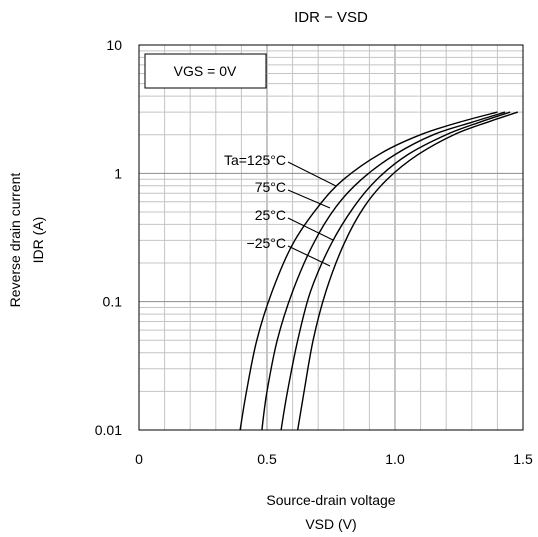  Describe the element at coordinates (255, 160) in the screenshot. I see `series-label-0: Ta=125°C` at that location.